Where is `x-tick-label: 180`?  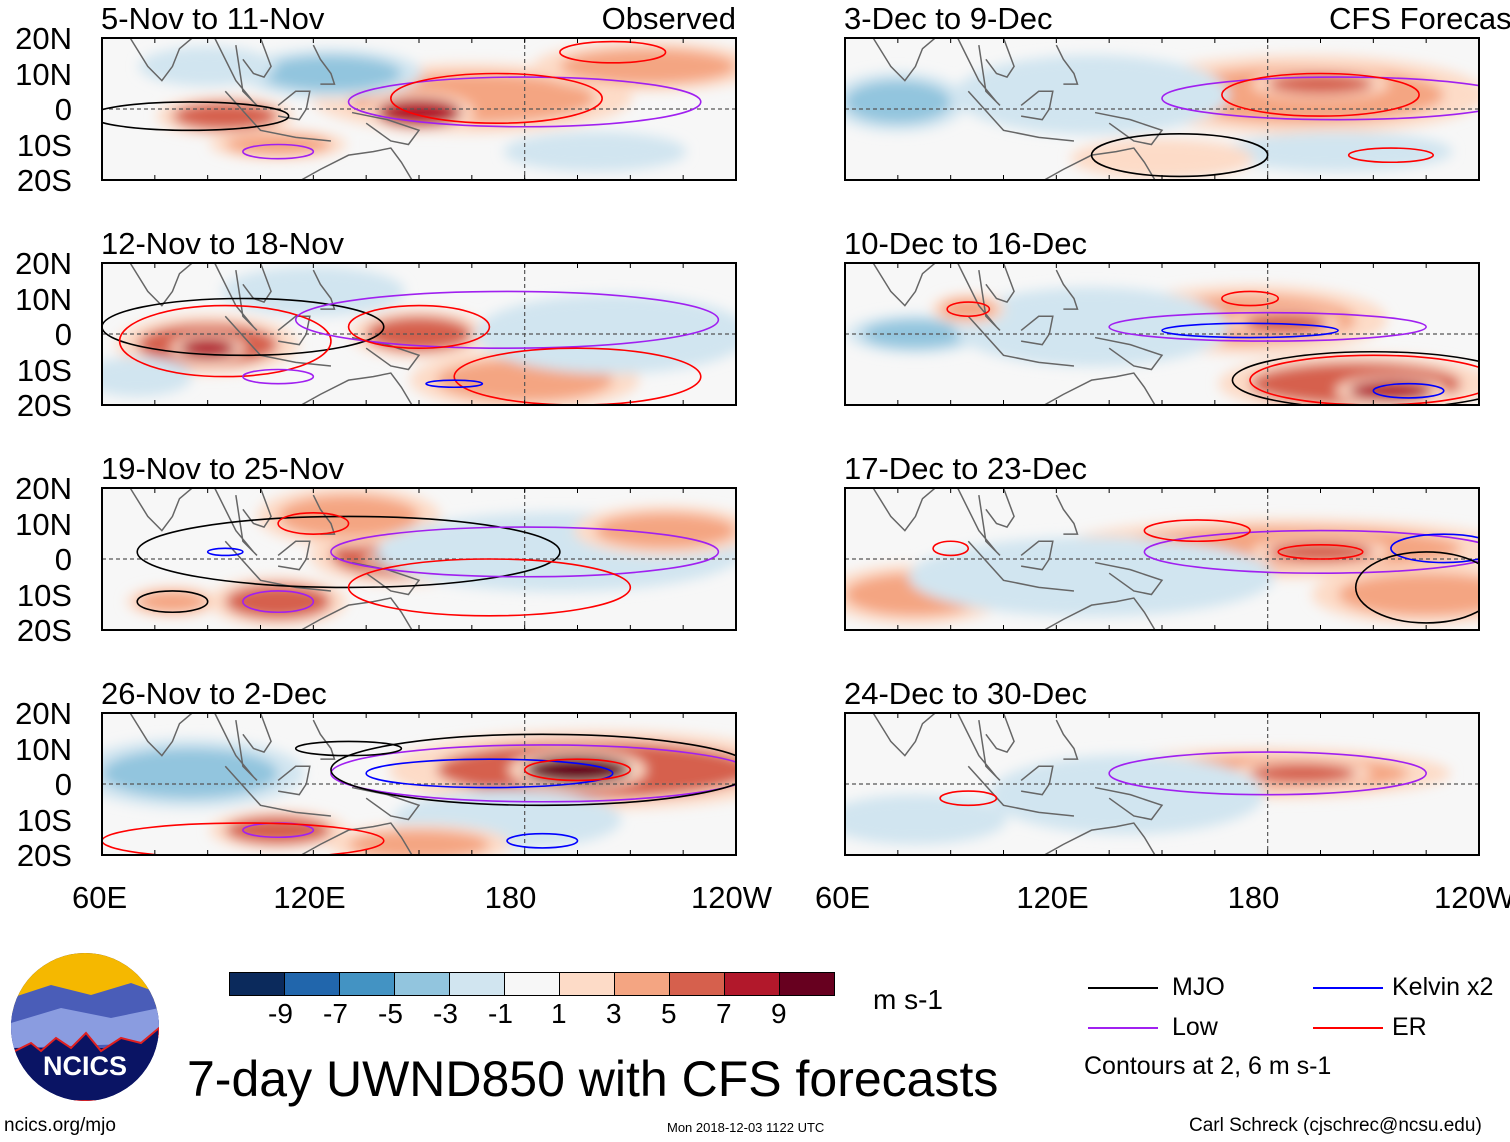
x-tick-label: 180 is located at coordinates (1253, 897).